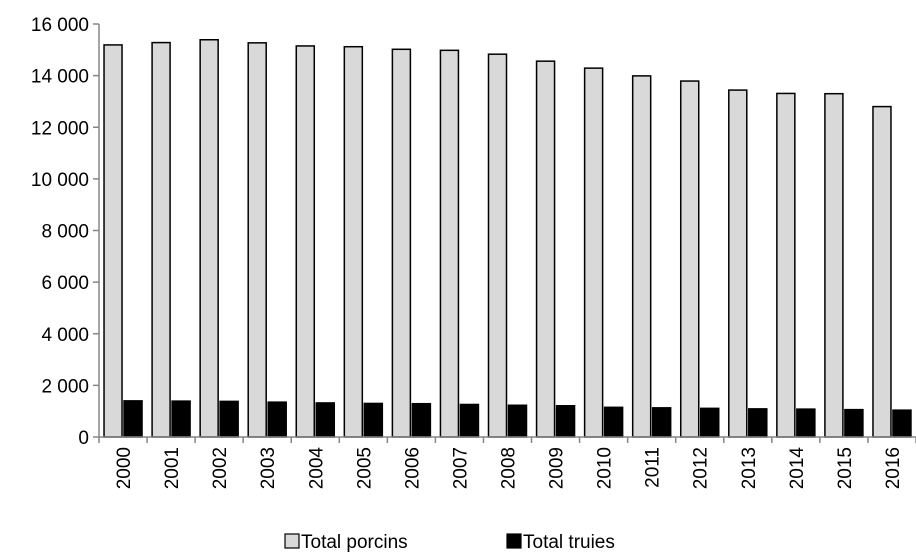 This screenshot has width=916, height=557. What do you see at coordinates (449, 542) in the screenshot?
I see `legend: Total porcins Total truies` at bounding box center [449, 542].